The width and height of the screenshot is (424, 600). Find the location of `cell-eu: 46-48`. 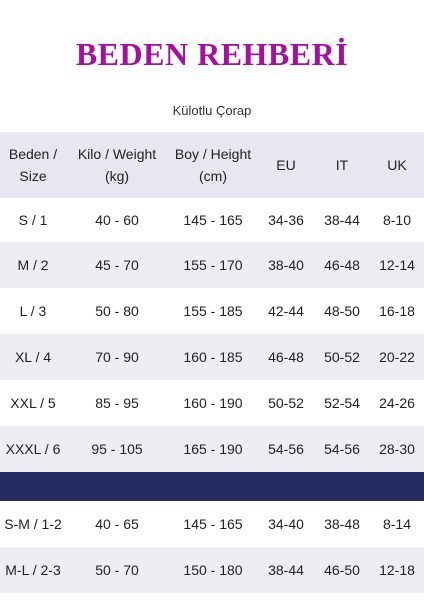

cell-eu: 46-48 is located at coordinates (286, 357).